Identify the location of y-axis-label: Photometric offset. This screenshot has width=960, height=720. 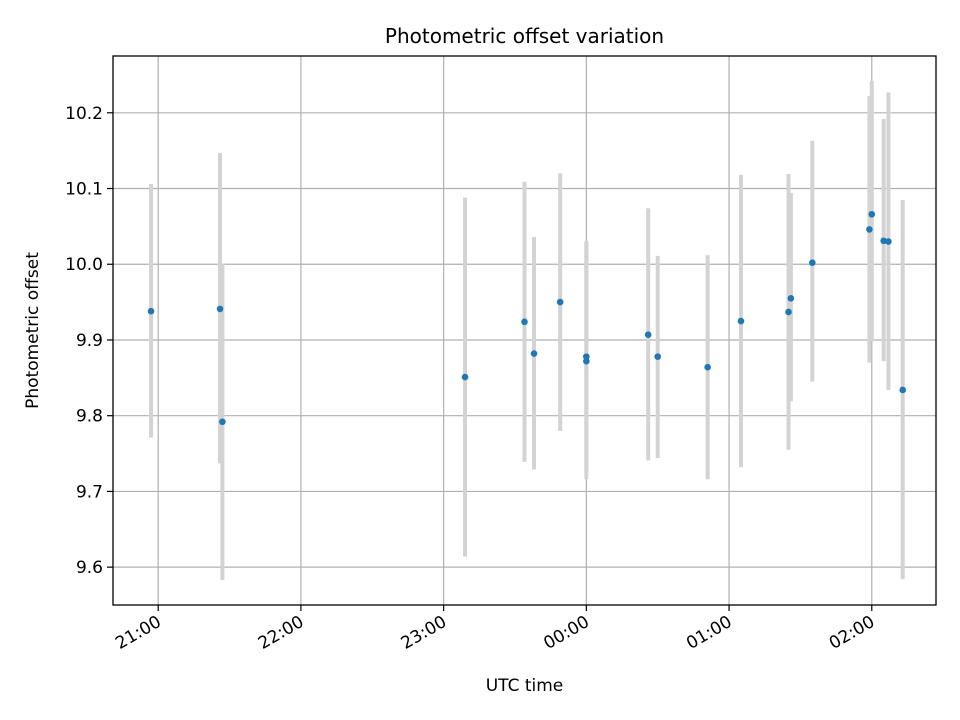
(33, 330).